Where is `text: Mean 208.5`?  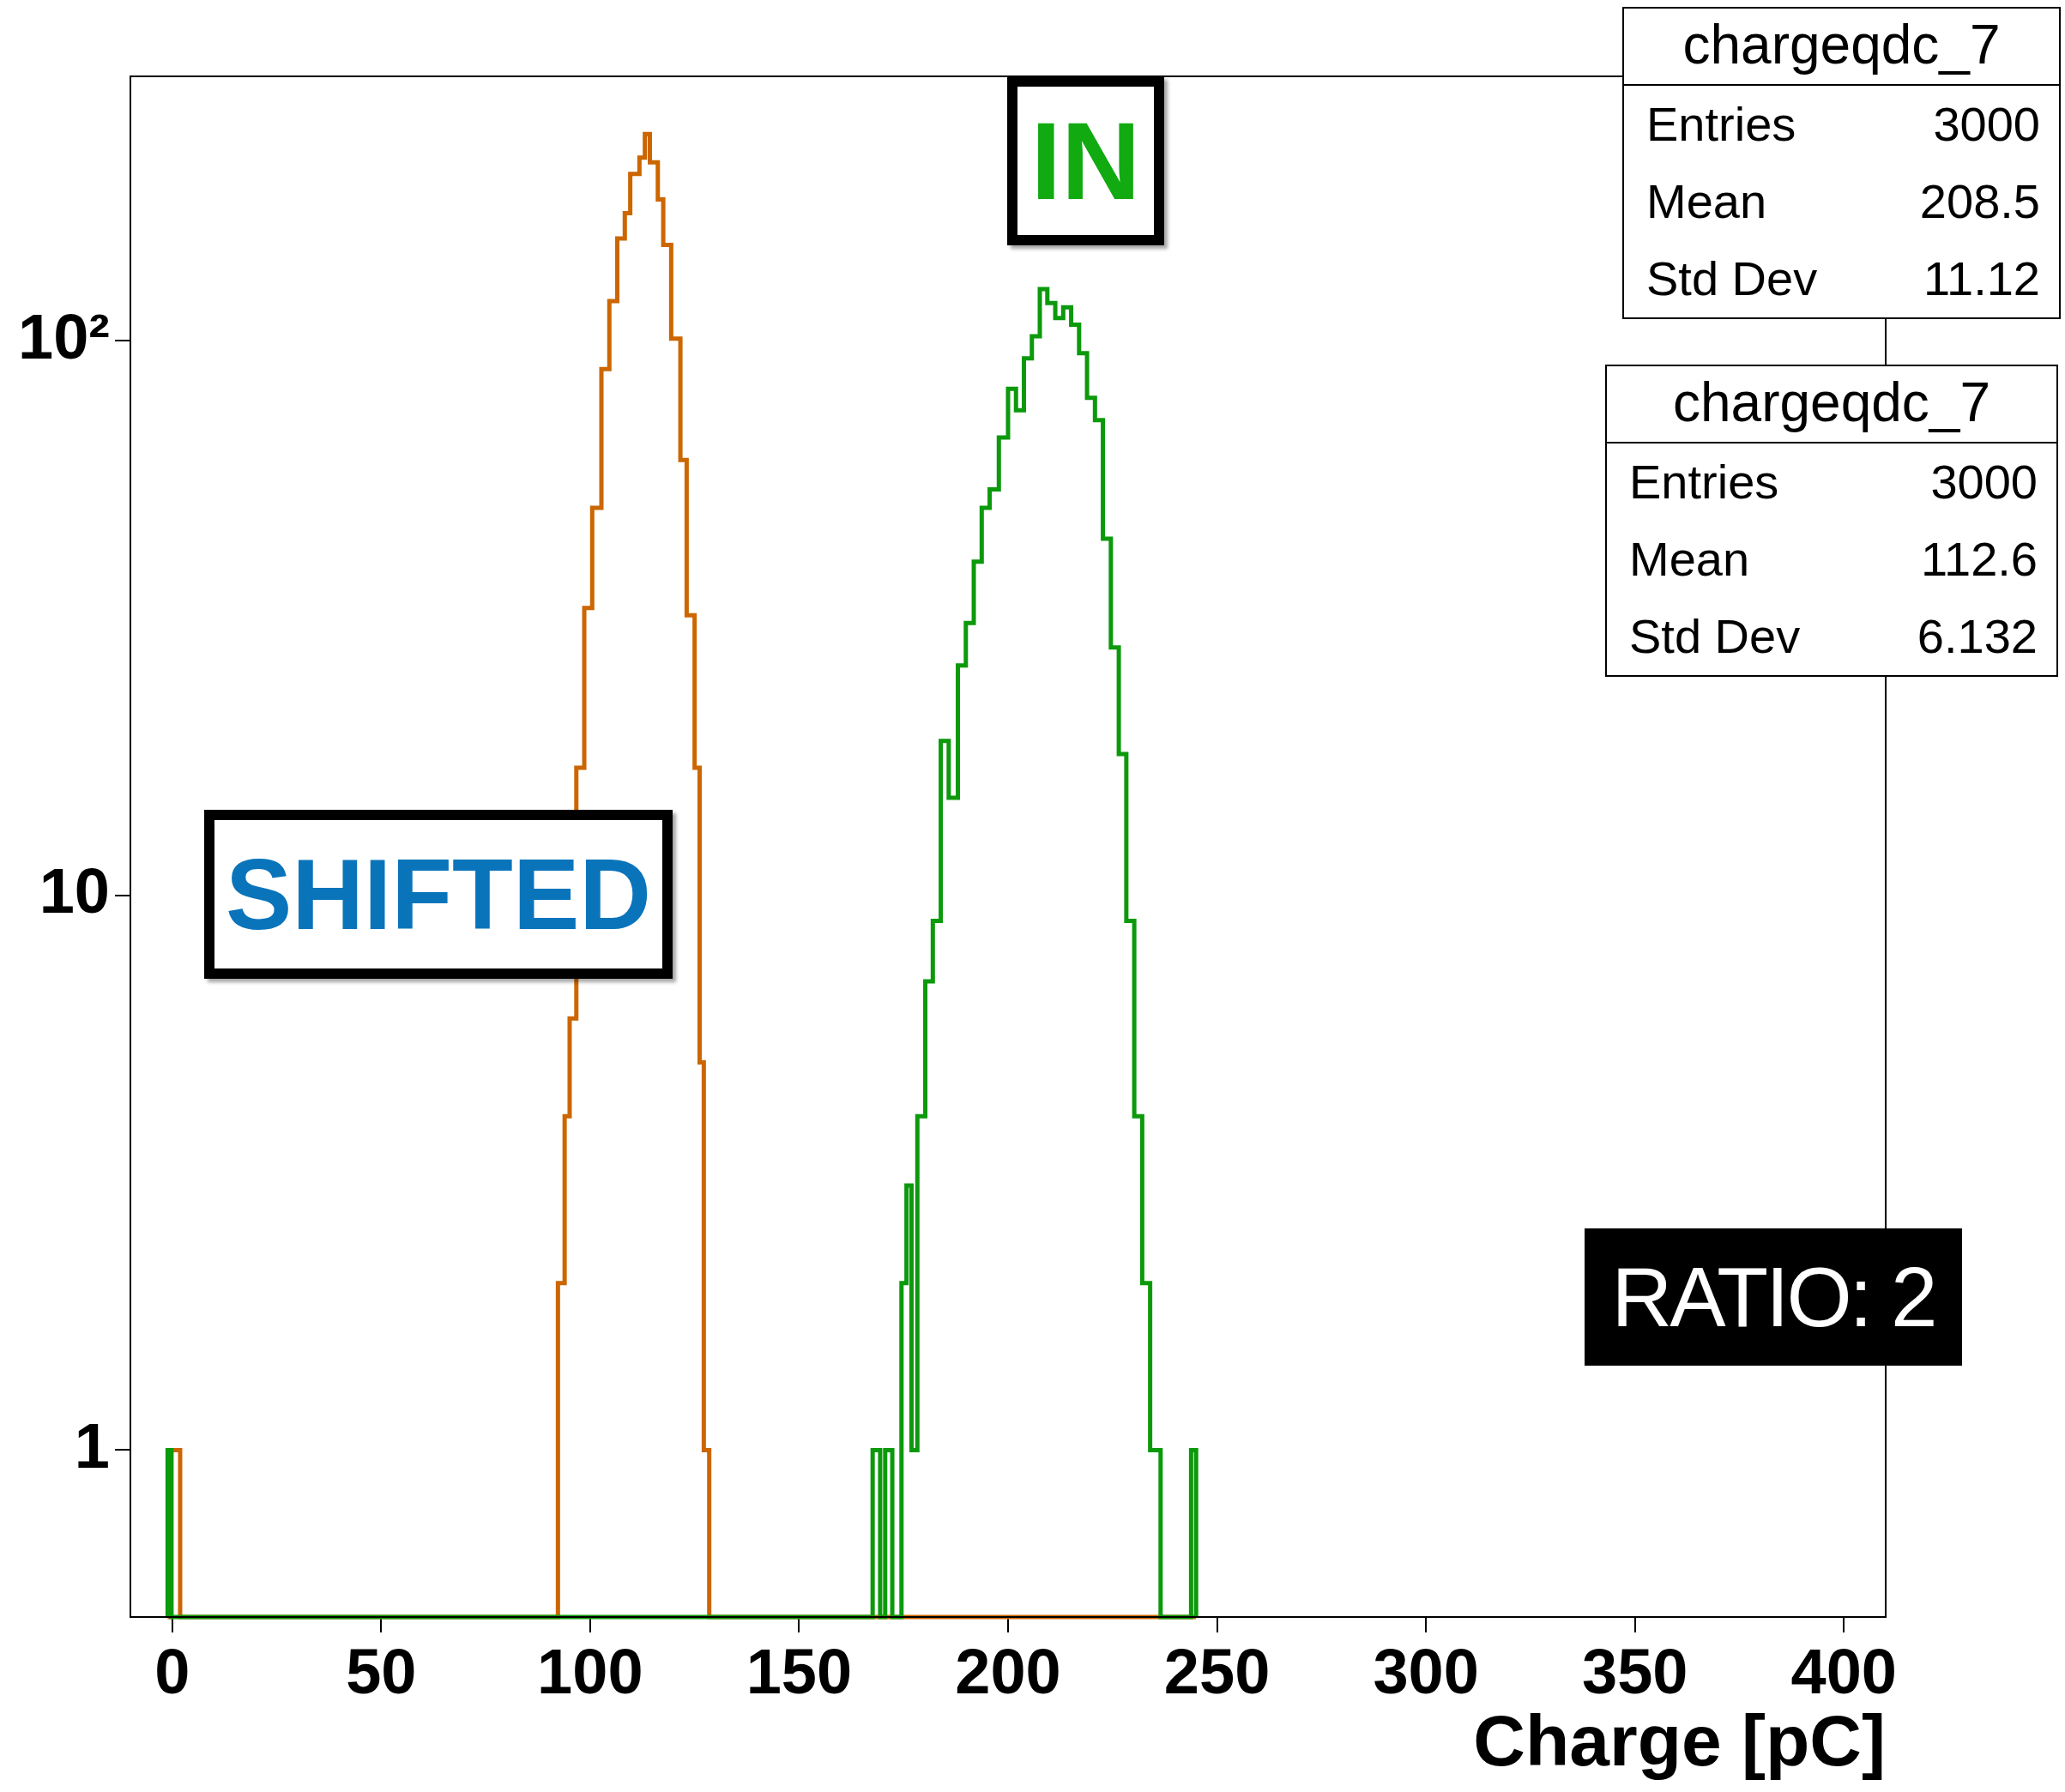 text: Mean 208.5 is located at coordinates (1843, 201).